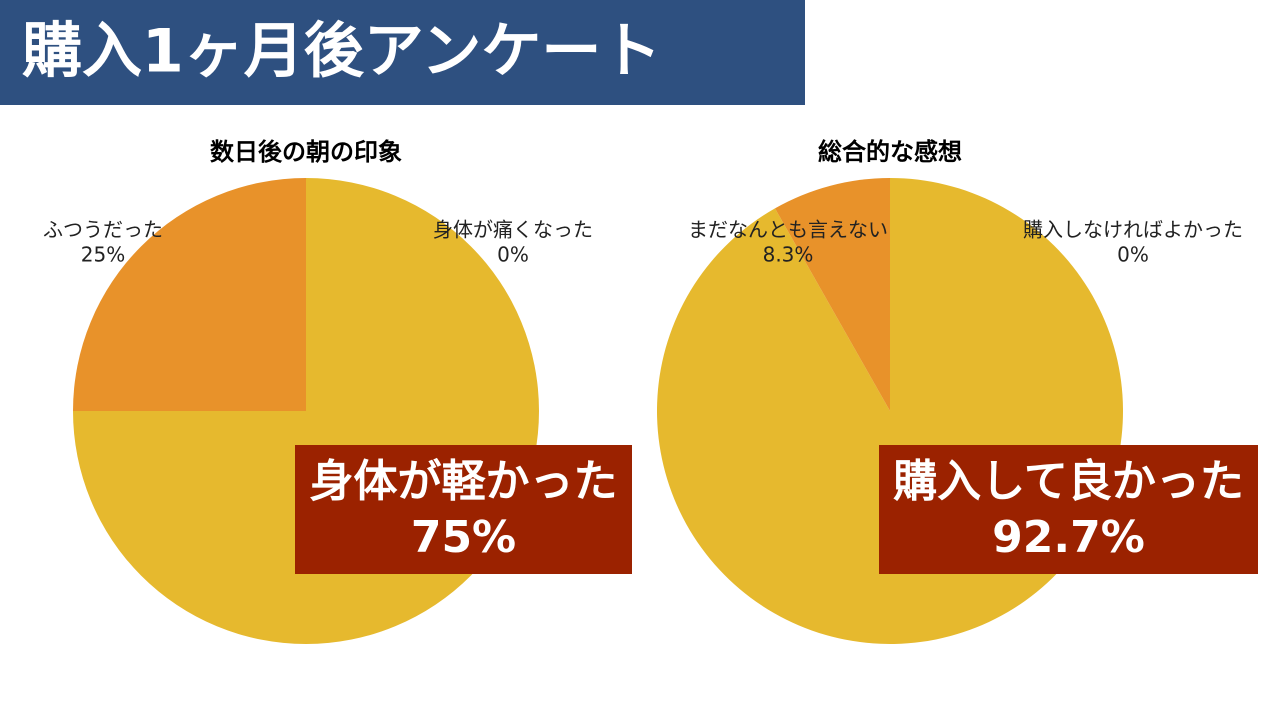 The image size is (1280, 720). What do you see at coordinates (1133, 230) in the screenshot?
I see `slice-label: 購入しなければよかった` at bounding box center [1133, 230].